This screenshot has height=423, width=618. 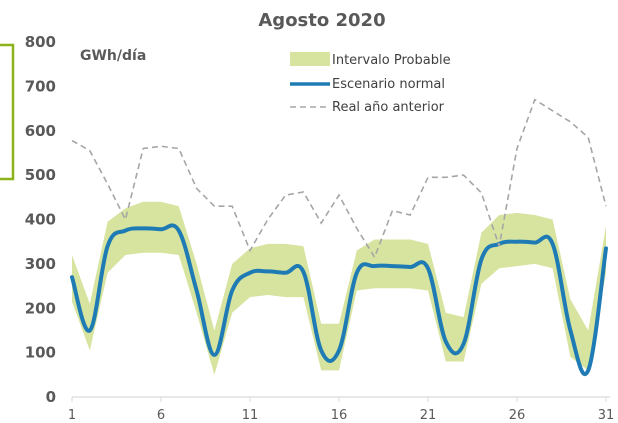 I want to click on y-tick-label: 300, so click(x=40, y=264).